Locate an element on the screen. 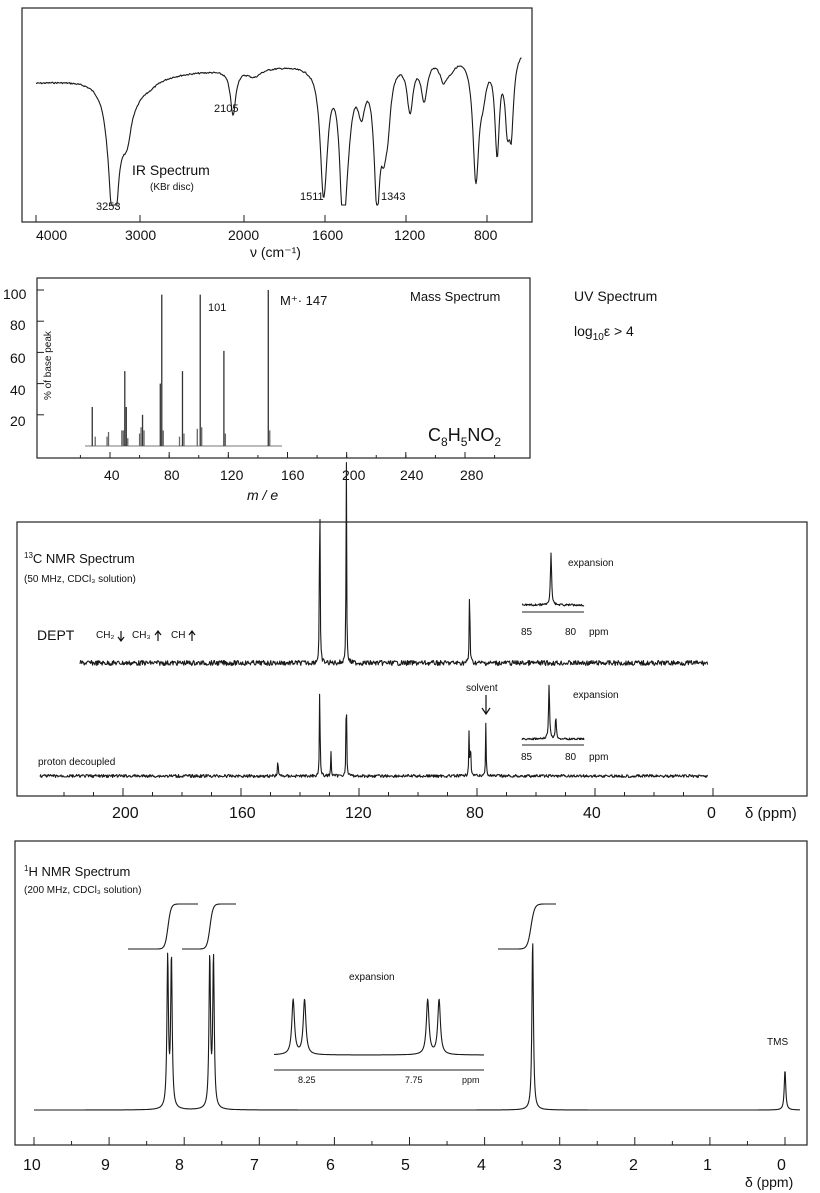 The image size is (820, 1193). h1-tick-label: 0 is located at coordinates (781, 1165).